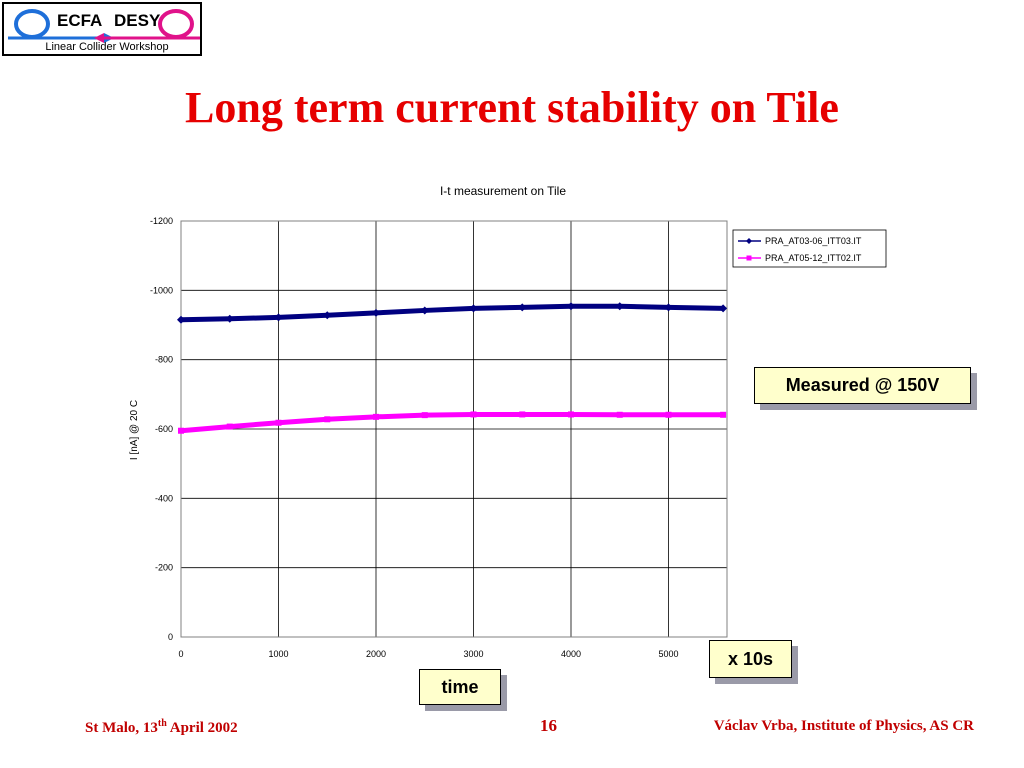 This screenshot has height=768, width=1024. Describe the element at coordinates (162, 723) in the screenshot. I see `footer-ordinal-suffix: th` at that location.